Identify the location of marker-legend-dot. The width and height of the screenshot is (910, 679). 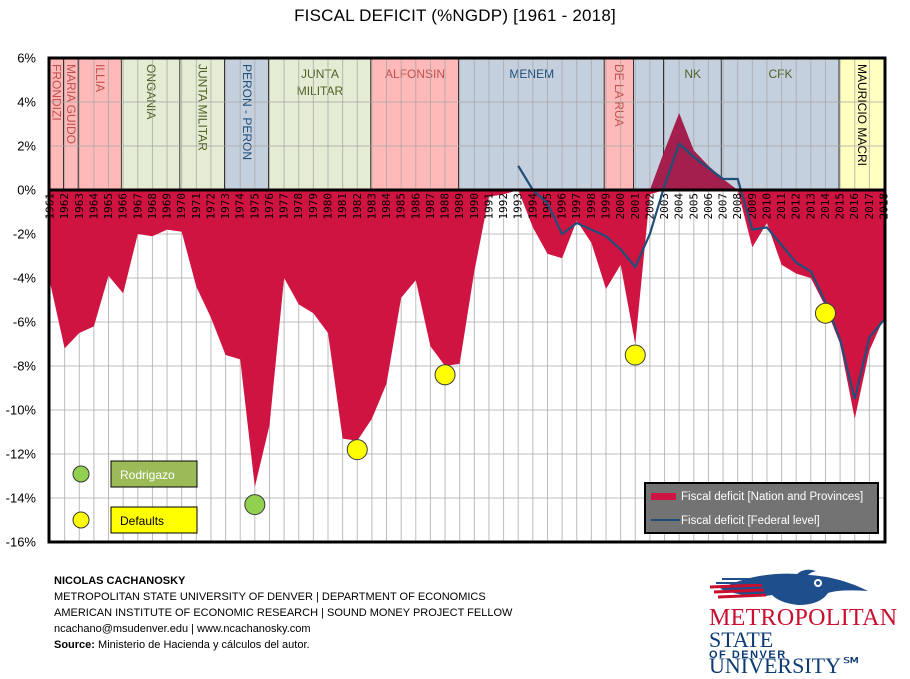
(81, 474).